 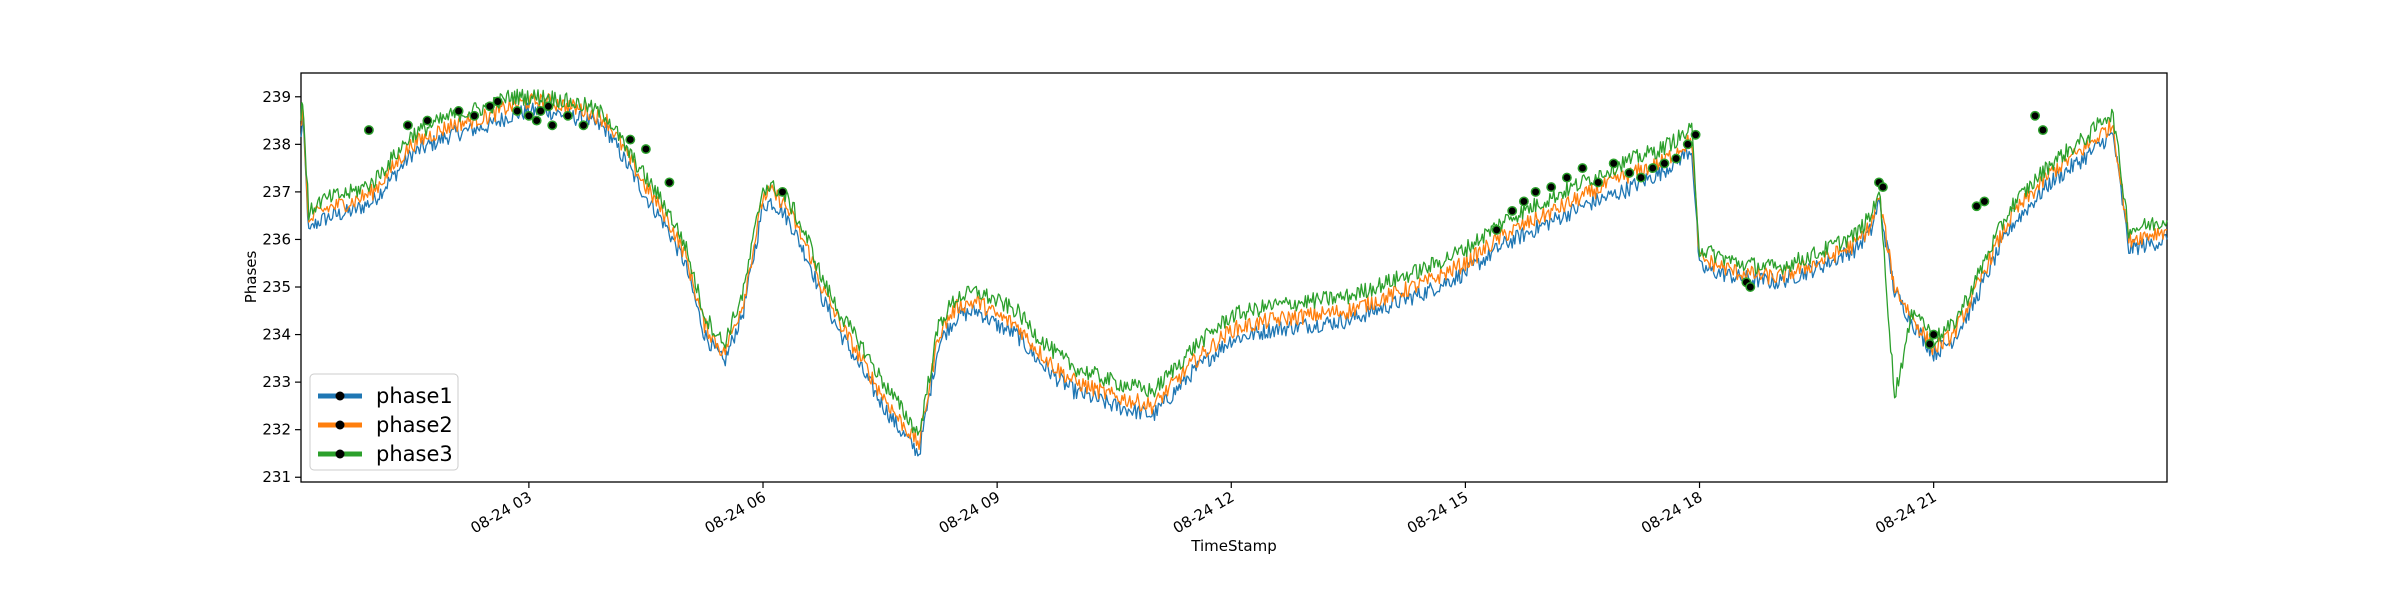 What do you see at coordinates (735, 512) in the screenshot?
I see `x-tick-label: 08-24 06` at bounding box center [735, 512].